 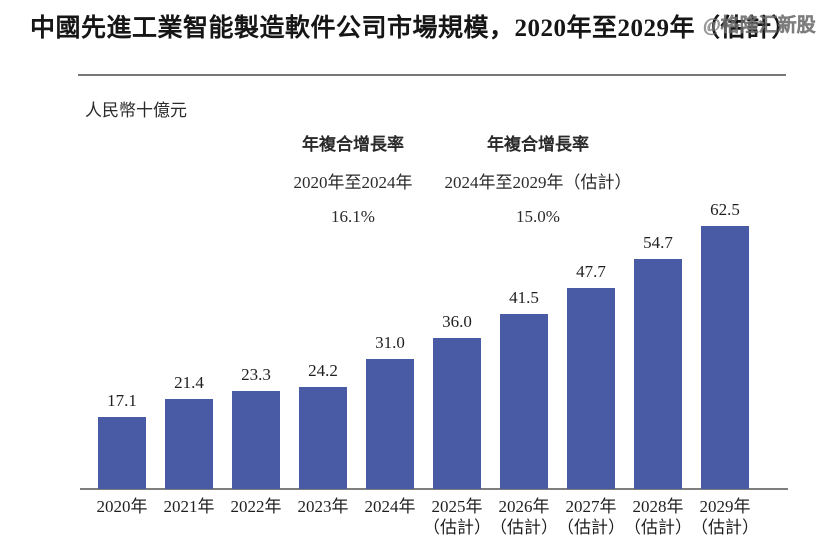 What do you see at coordinates (658, 242) in the screenshot?
I see `bar-value-label: 54.7` at bounding box center [658, 242].